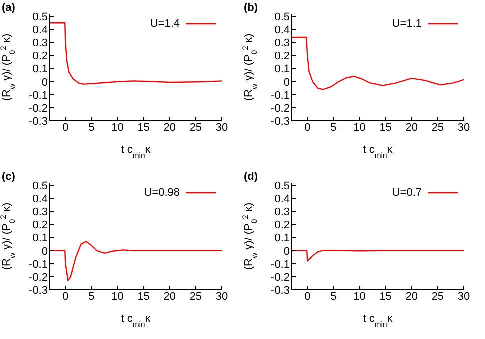  Describe the element at coordinates (9, 177) in the screenshot. I see `chart-title: (c)` at that location.